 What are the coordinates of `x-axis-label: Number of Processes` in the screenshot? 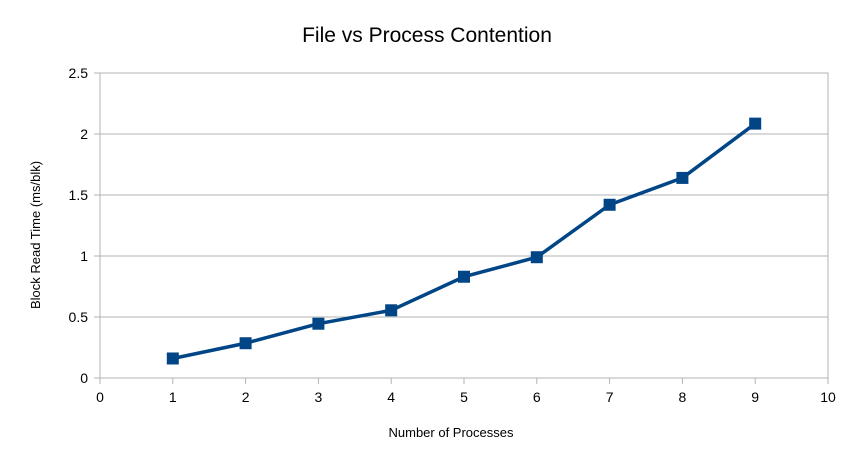 It's located at (451, 432).